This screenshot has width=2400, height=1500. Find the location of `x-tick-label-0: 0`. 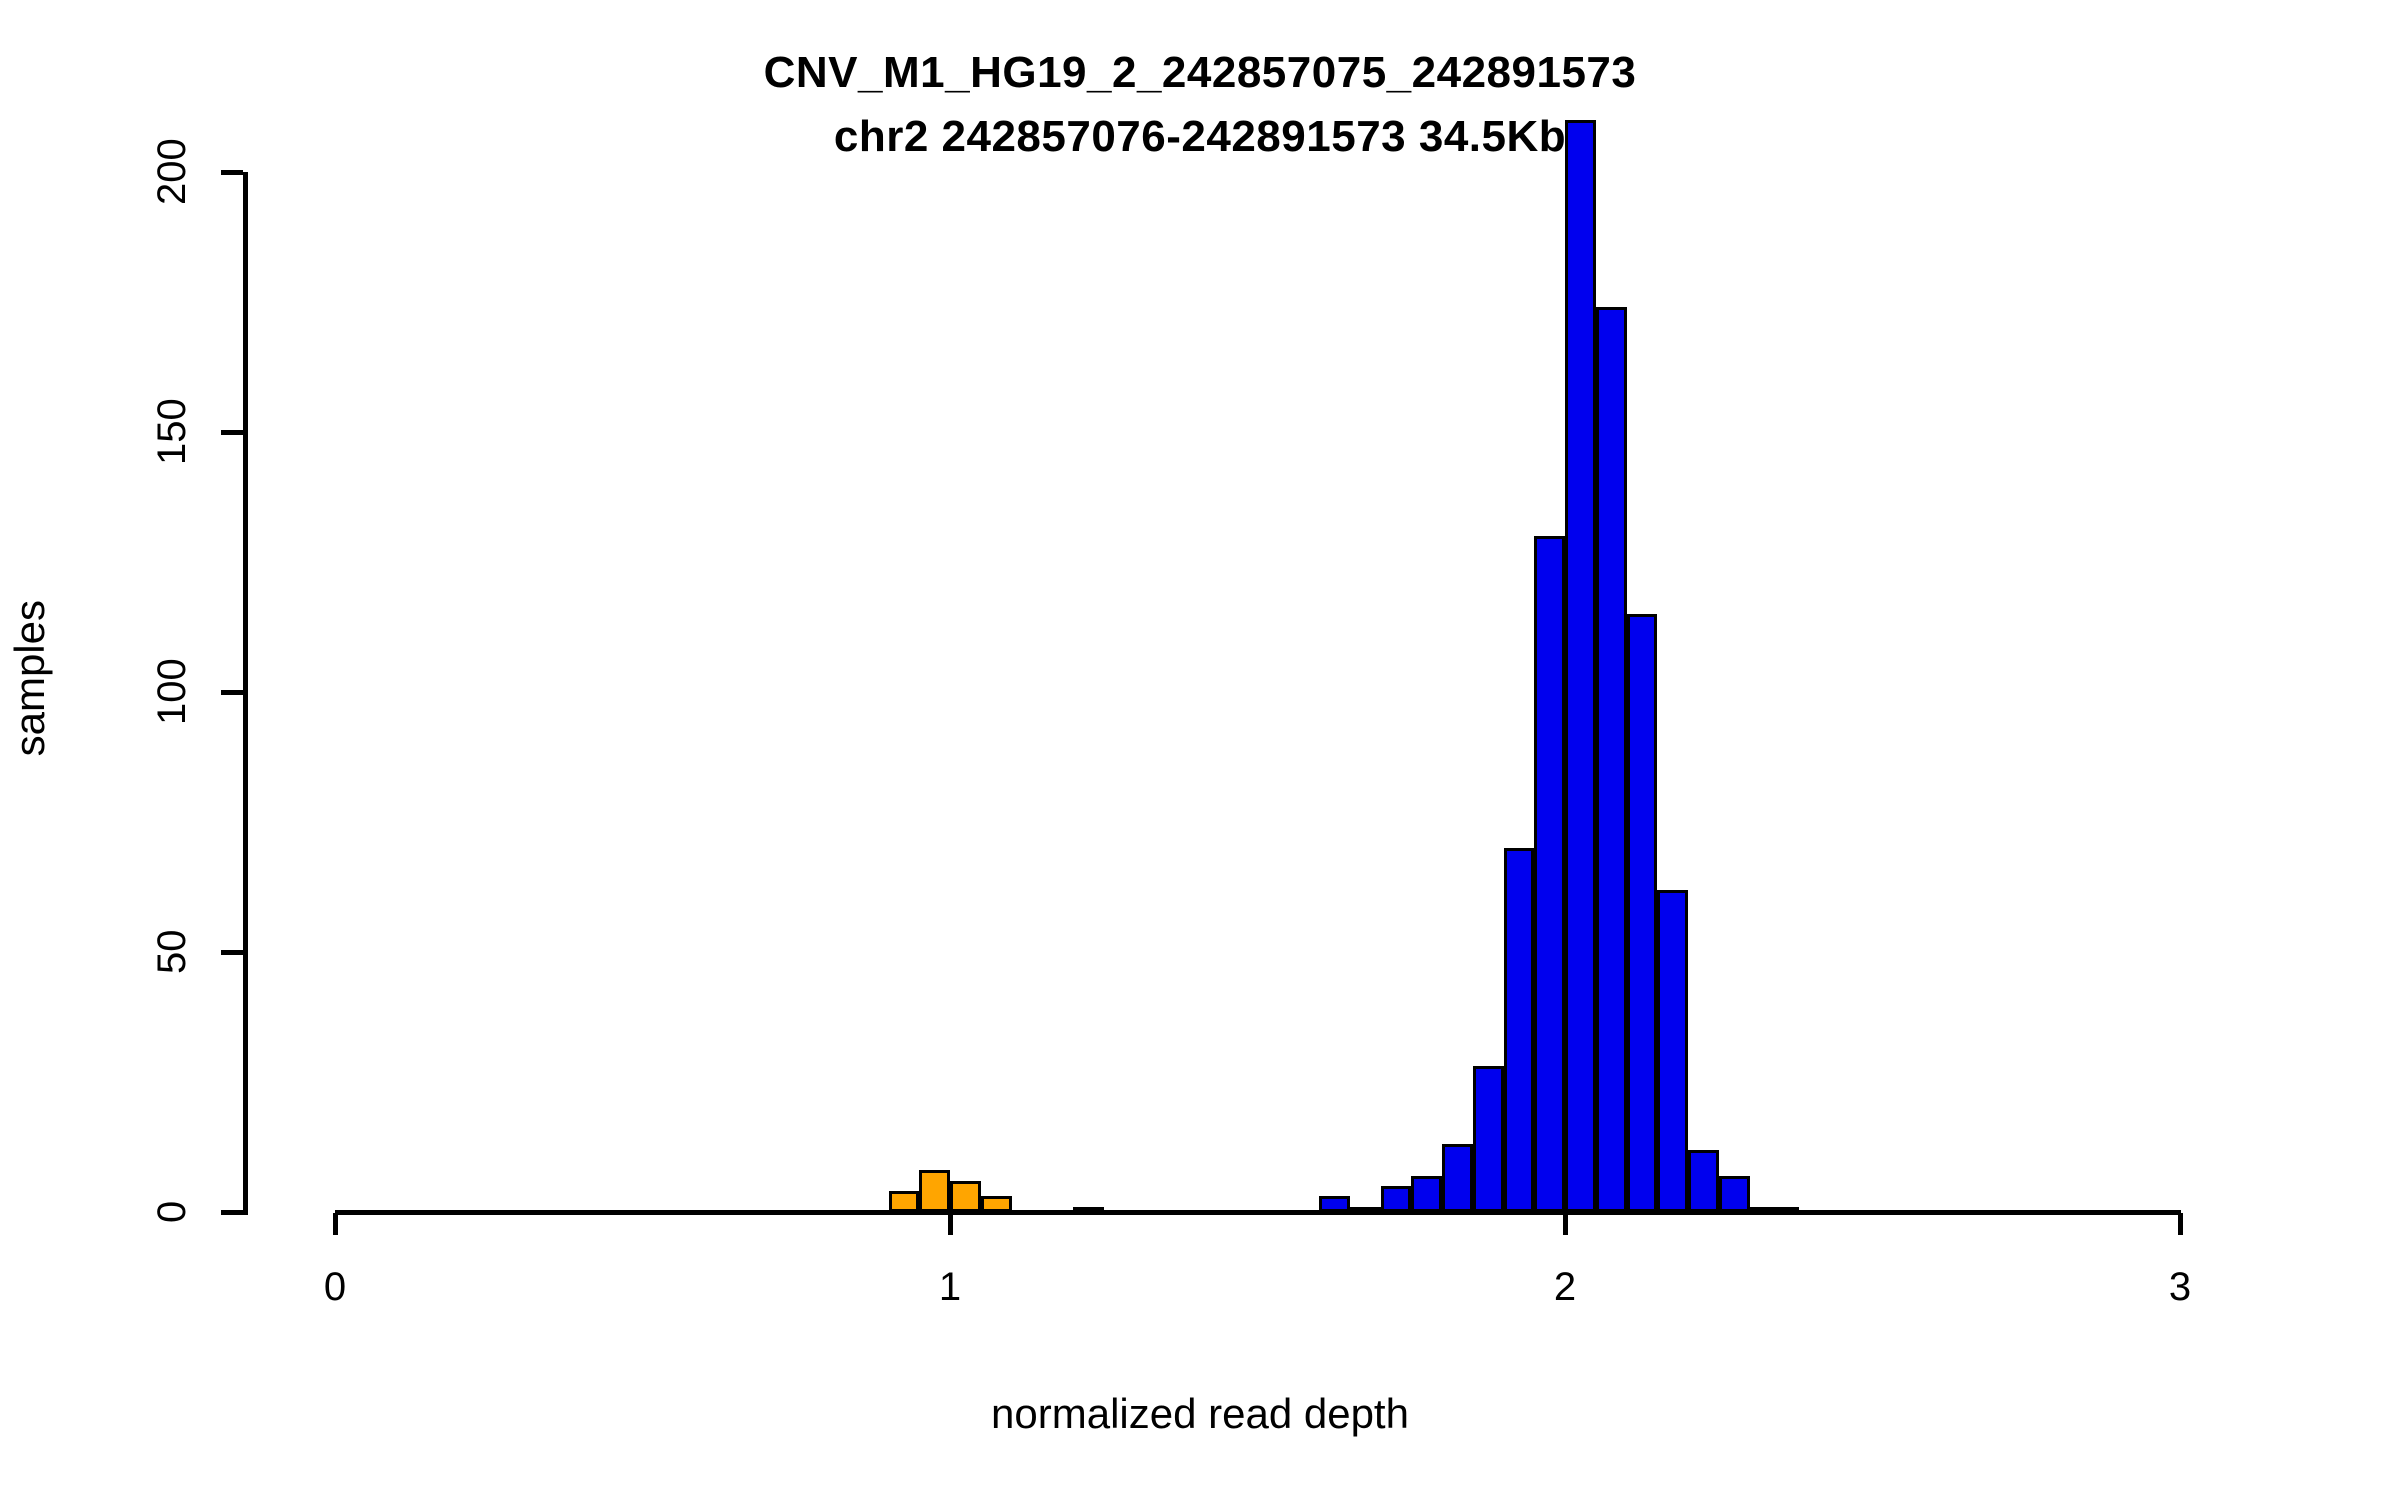

x-tick-label-0: 0 is located at coordinates (335, 1287).